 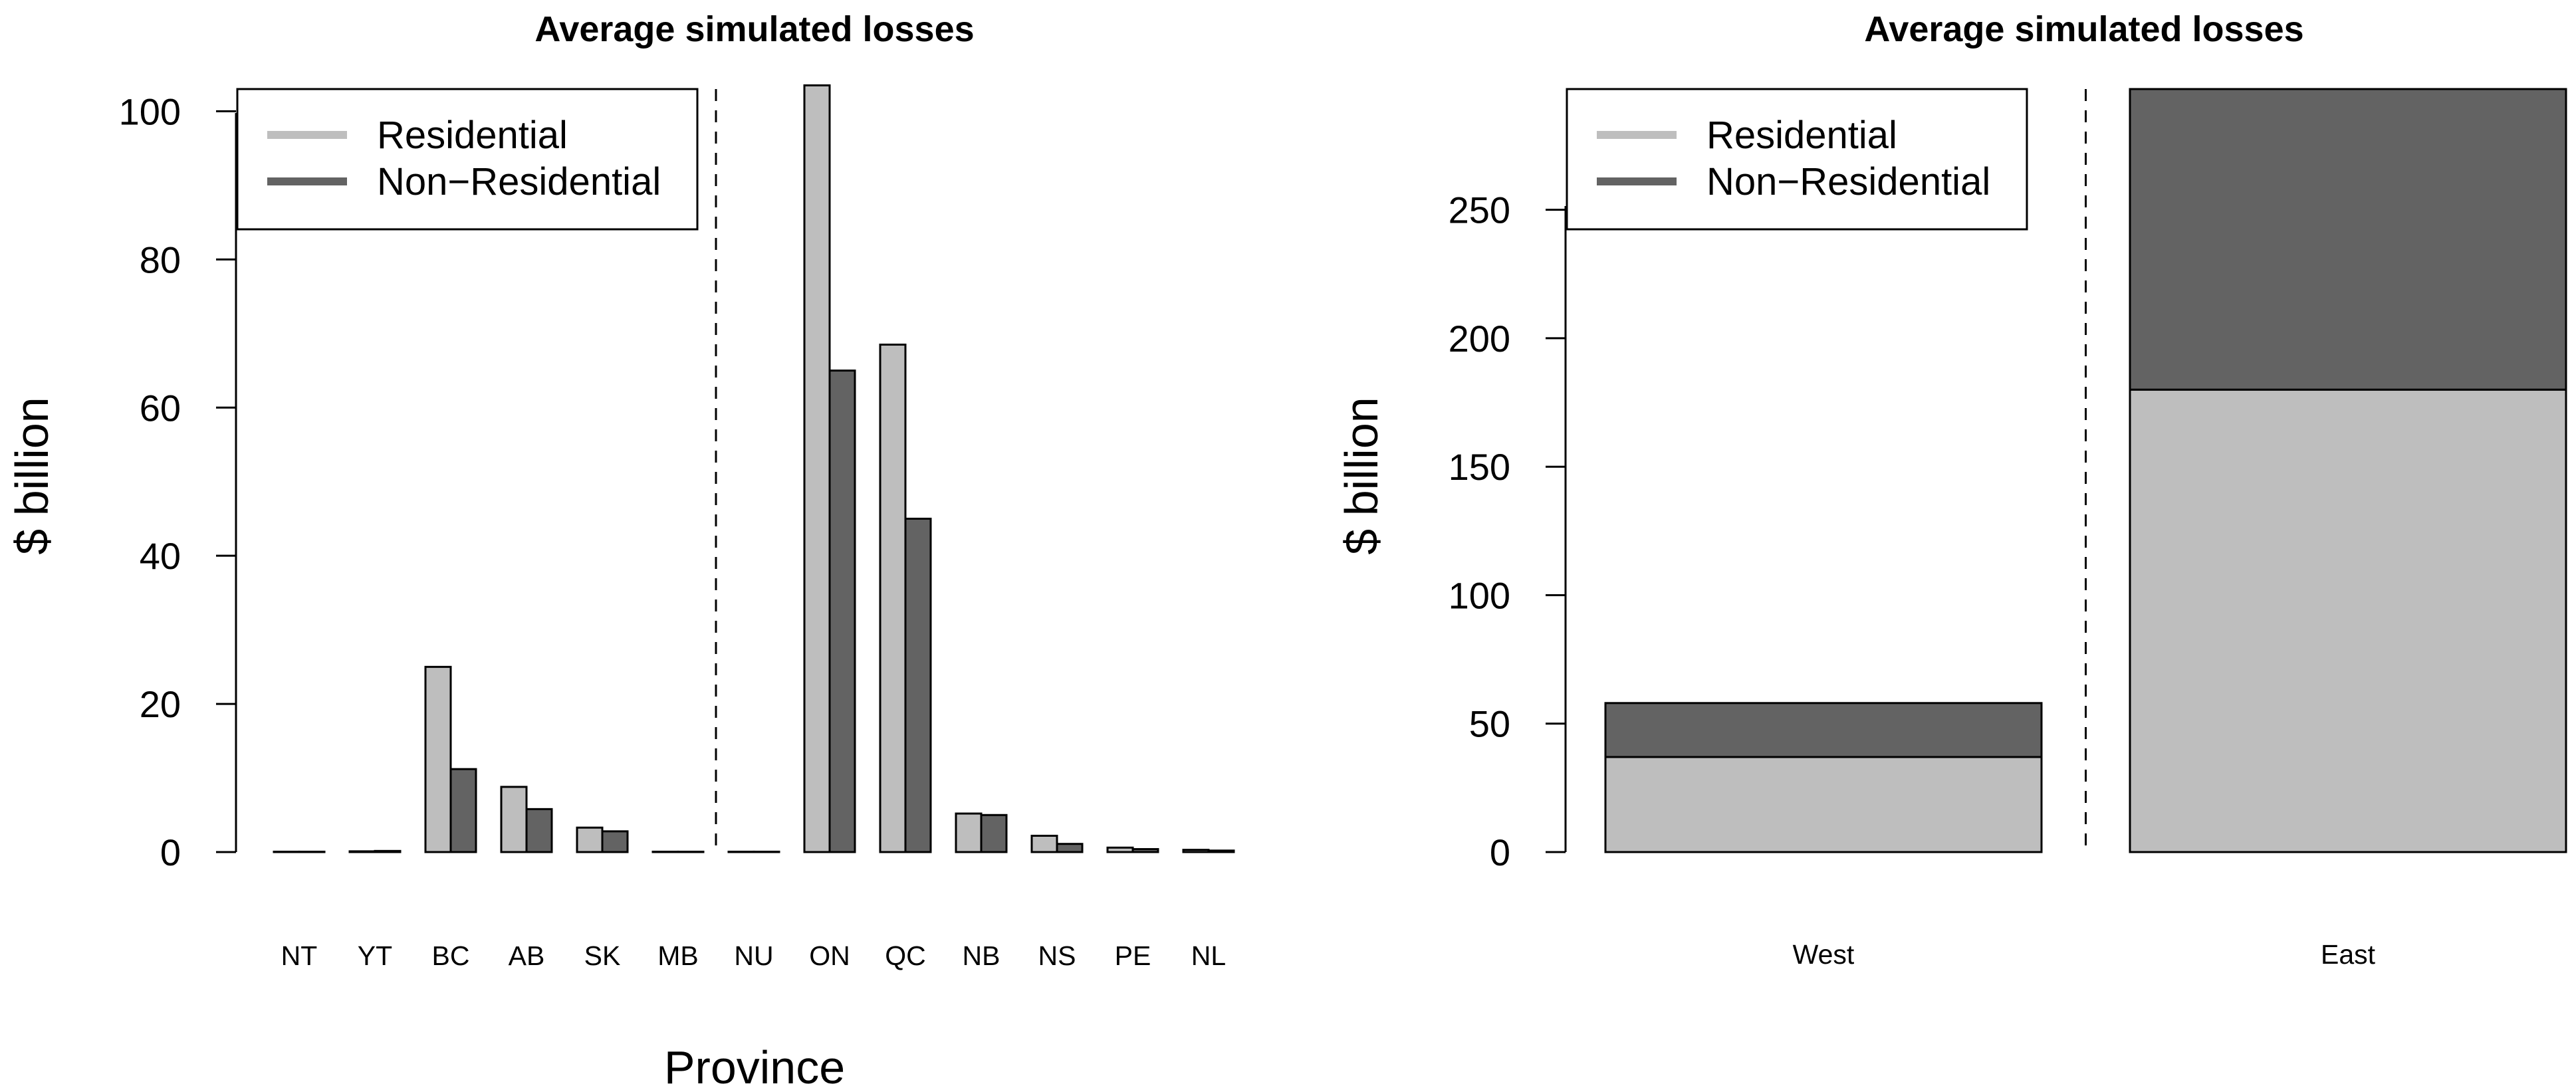 What do you see at coordinates (817, 469) in the screenshot?
I see `bar-on-residential` at bounding box center [817, 469].